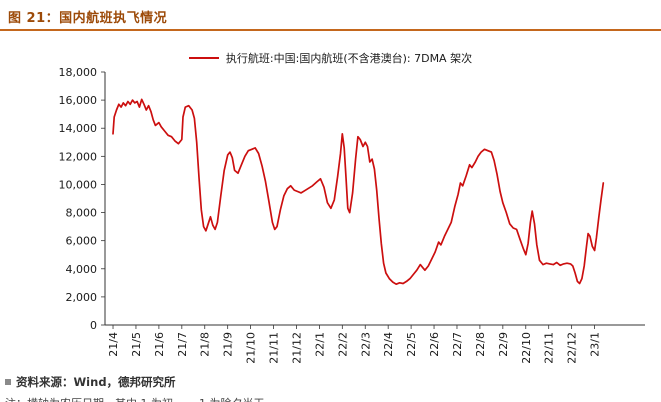 The height and width of the screenshot is (402, 661). What do you see at coordinates (113, 344) in the screenshot?
I see `x-axis-label: 21/4` at bounding box center [113, 344].